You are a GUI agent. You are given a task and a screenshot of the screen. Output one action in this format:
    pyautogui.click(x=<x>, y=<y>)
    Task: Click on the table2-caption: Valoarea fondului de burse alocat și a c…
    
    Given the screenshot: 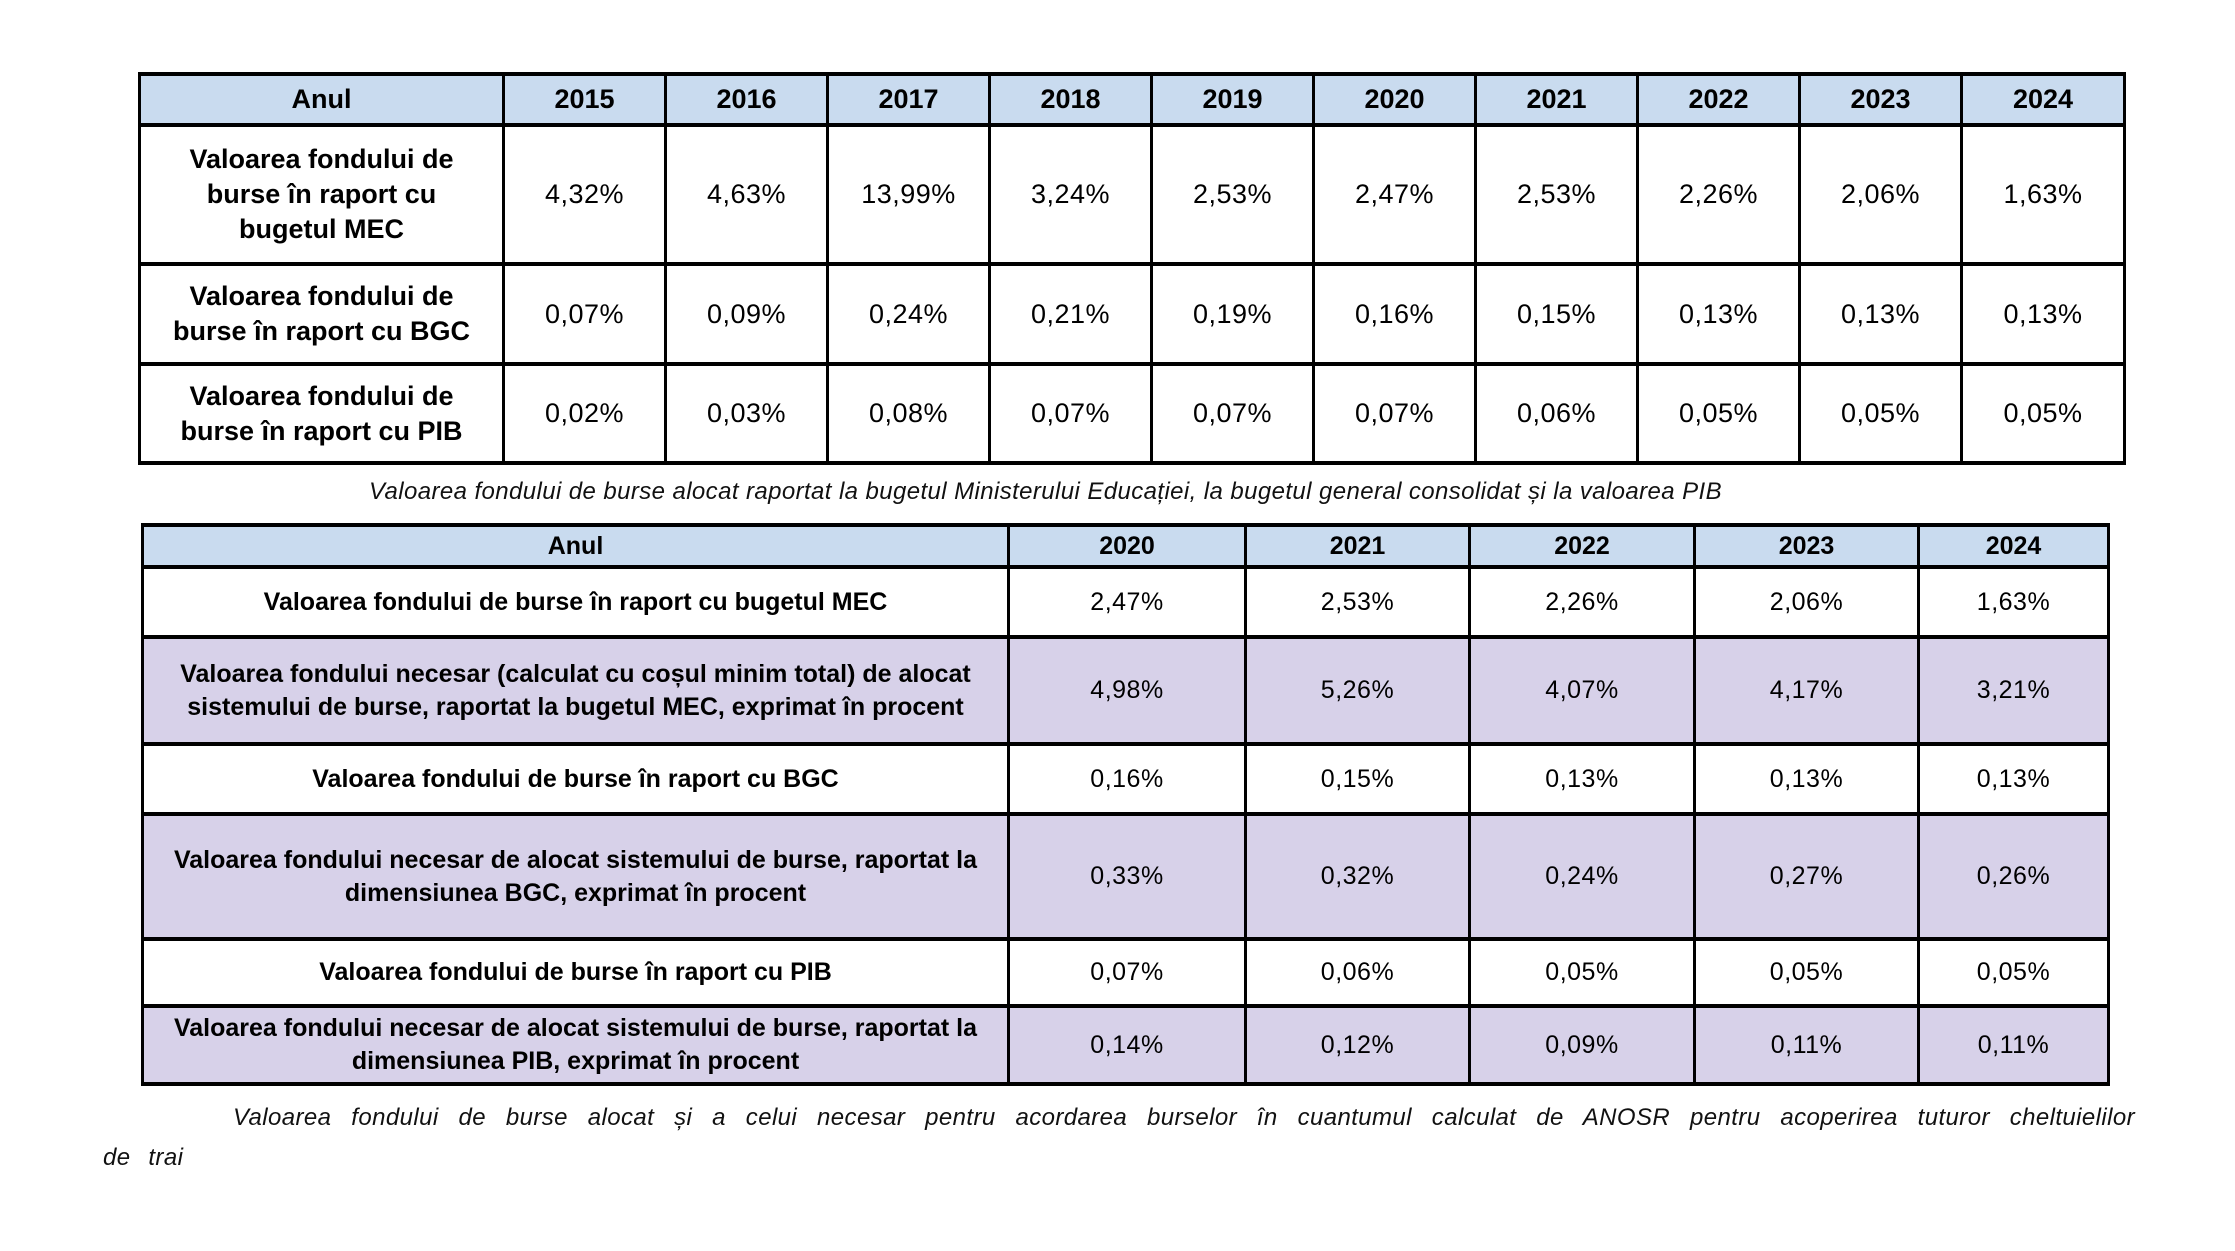 What is the action you would take?
    pyautogui.click(x=1119, y=1137)
    